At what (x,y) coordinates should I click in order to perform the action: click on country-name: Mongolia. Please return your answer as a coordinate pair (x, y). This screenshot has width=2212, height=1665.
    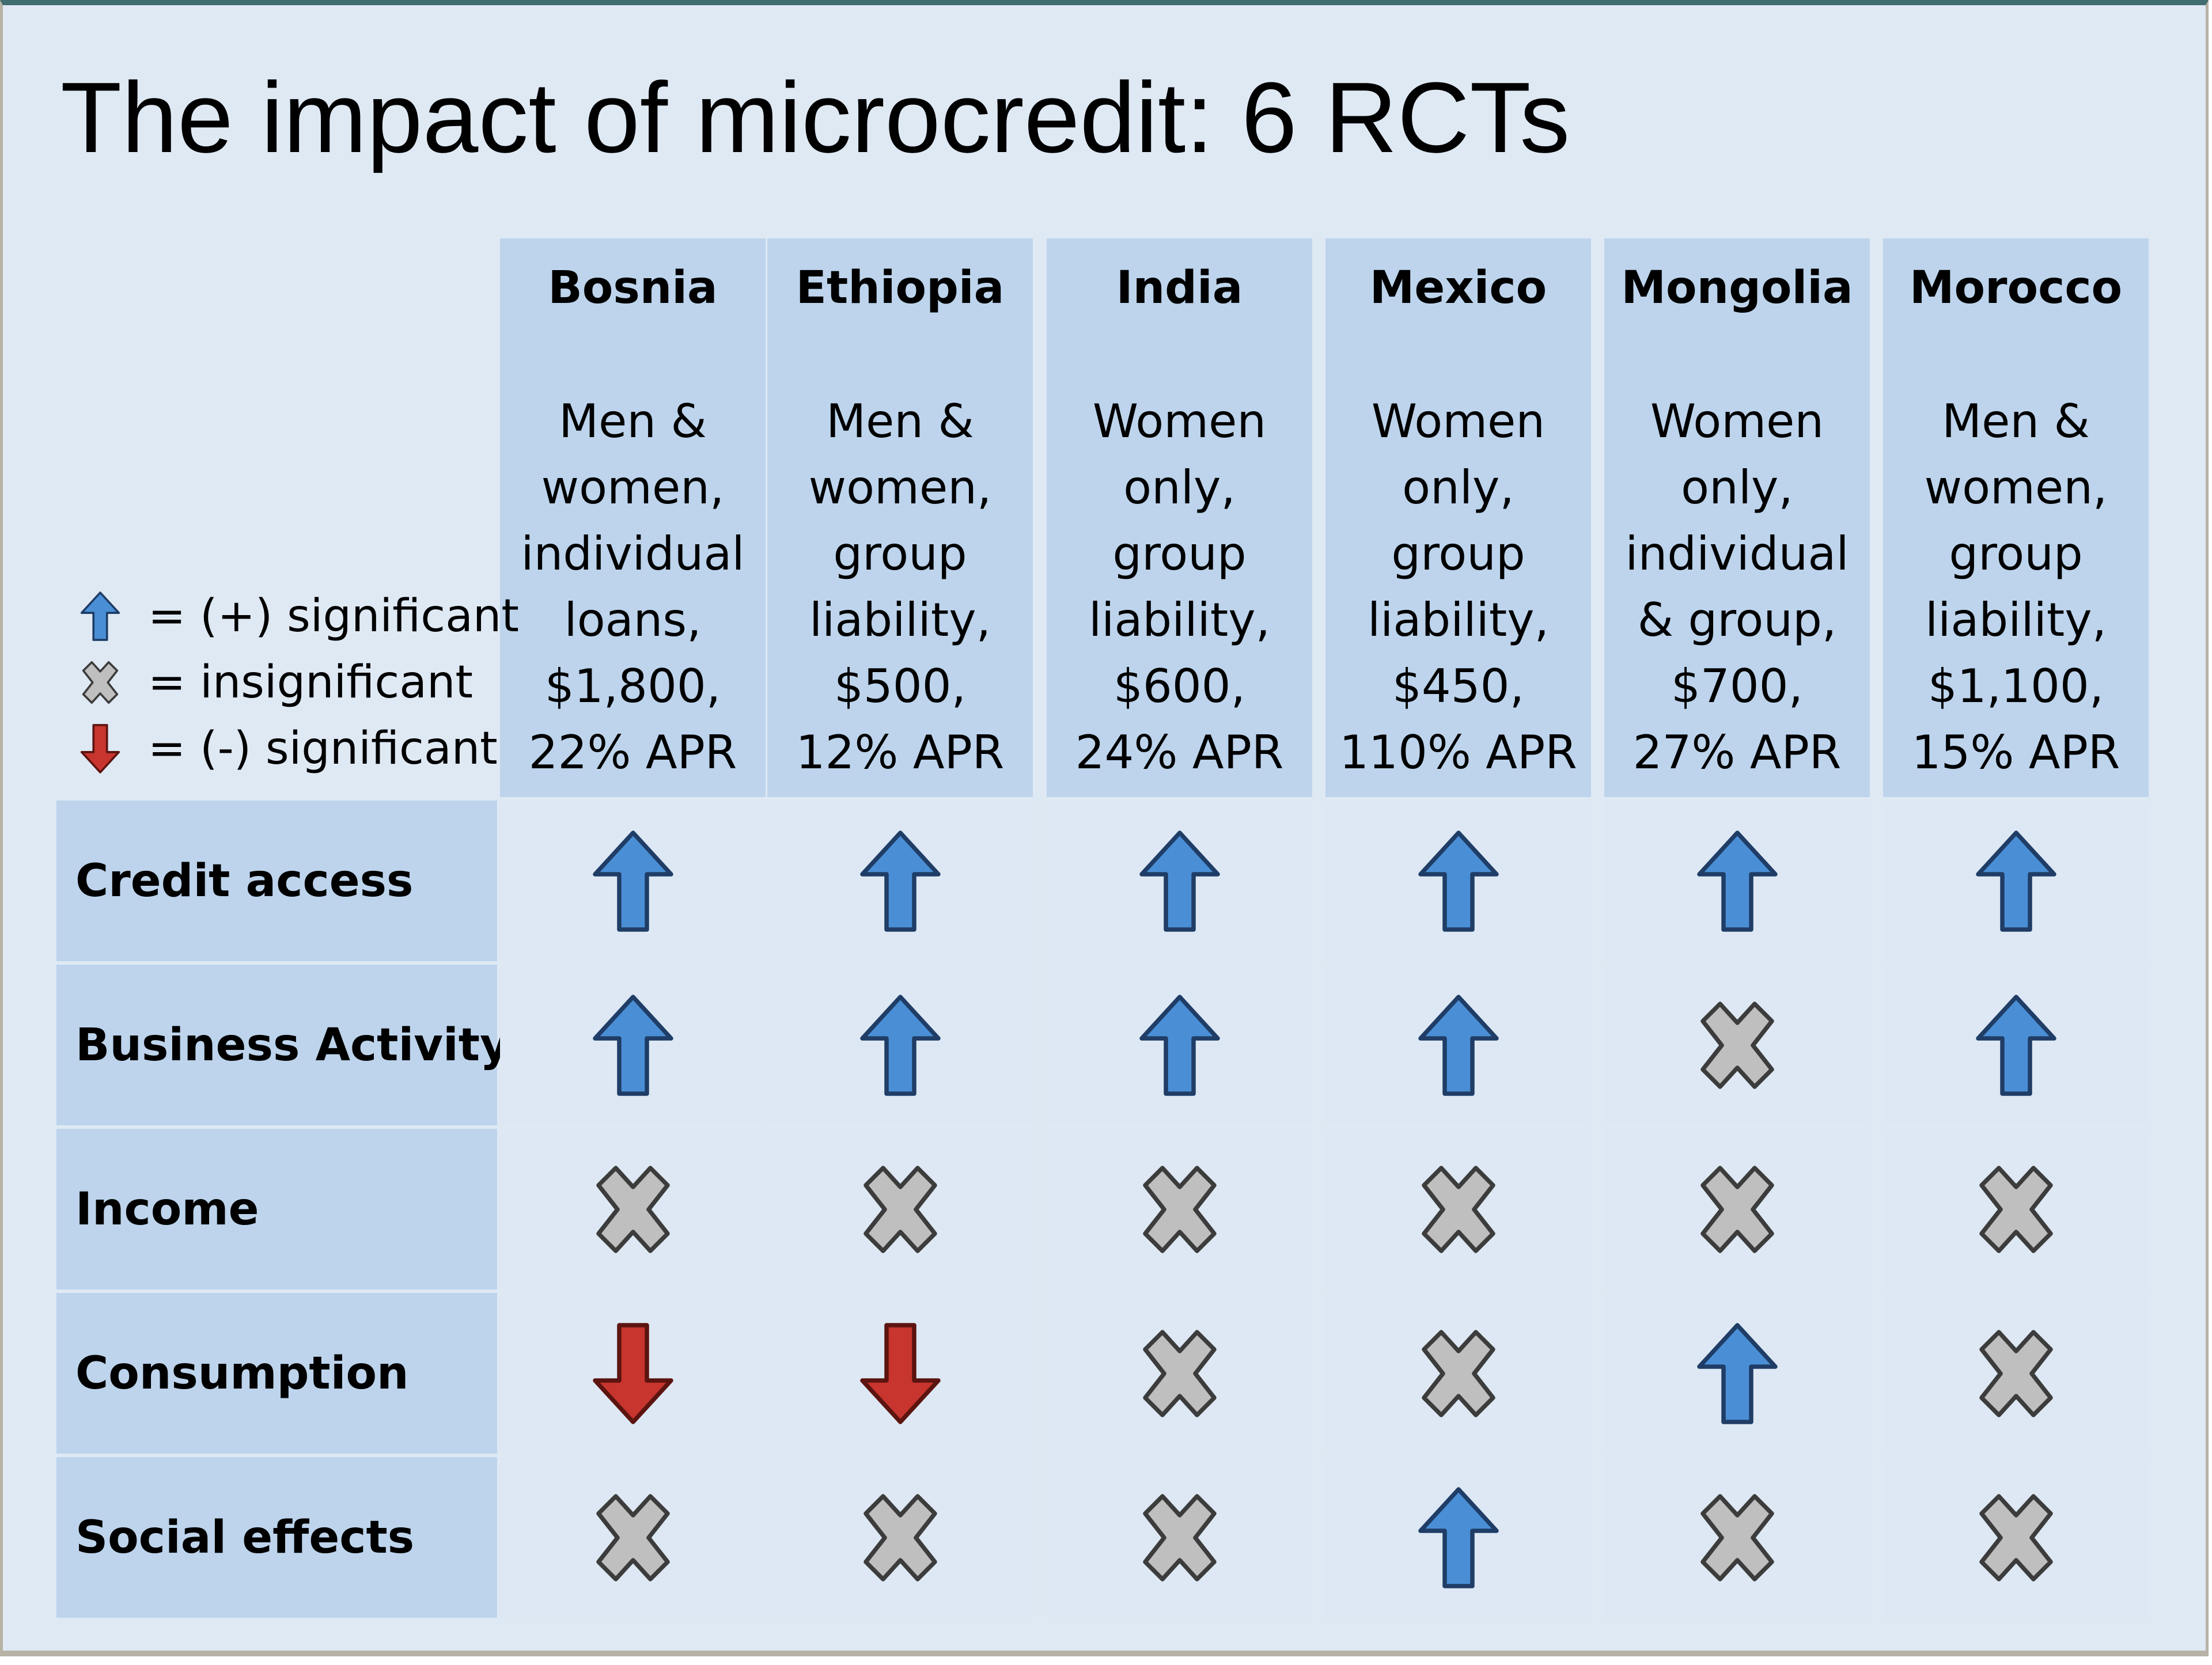
    Looking at the image, I should click on (1737, 288).